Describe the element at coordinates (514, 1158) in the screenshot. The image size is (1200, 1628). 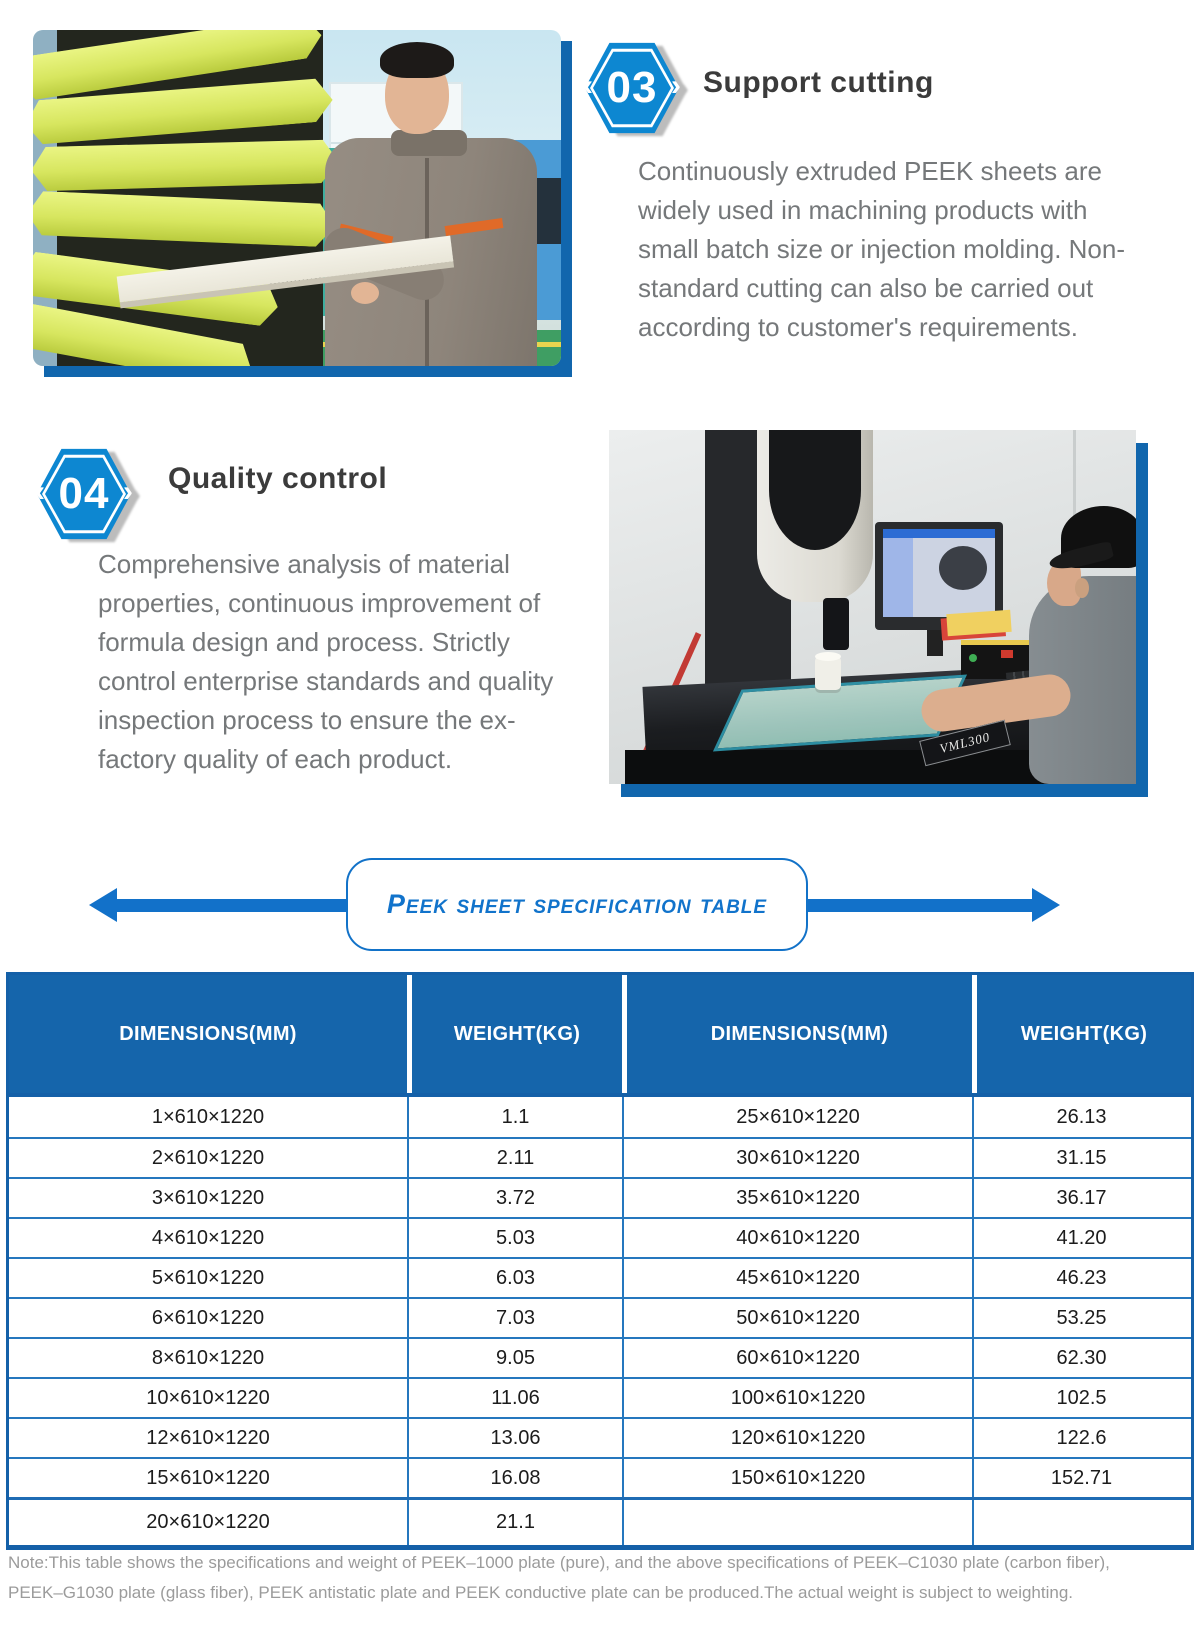
I see `spec-cell: 2.11` at that location.